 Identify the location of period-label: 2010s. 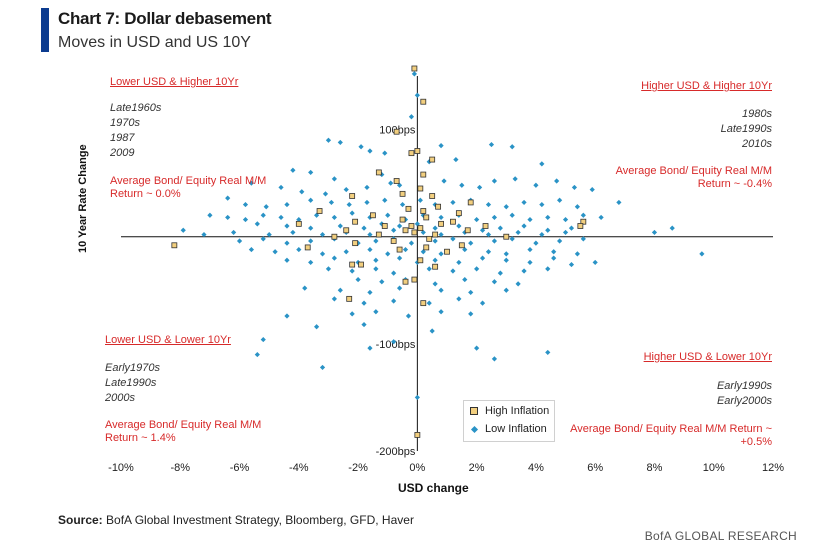
(757, 144).